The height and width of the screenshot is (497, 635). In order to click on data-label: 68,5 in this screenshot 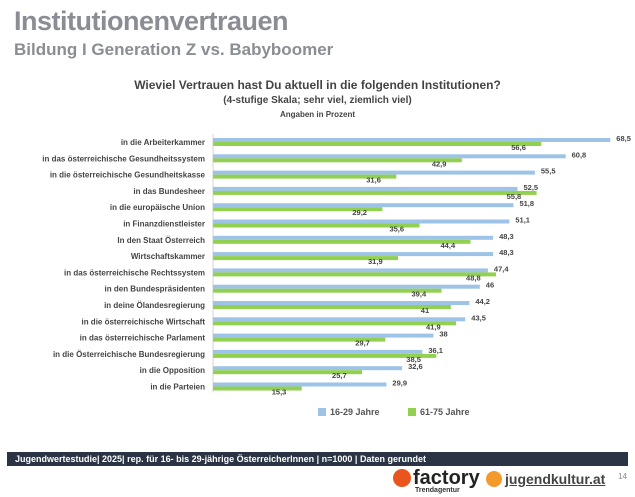, I will do `click(623, 138)`.